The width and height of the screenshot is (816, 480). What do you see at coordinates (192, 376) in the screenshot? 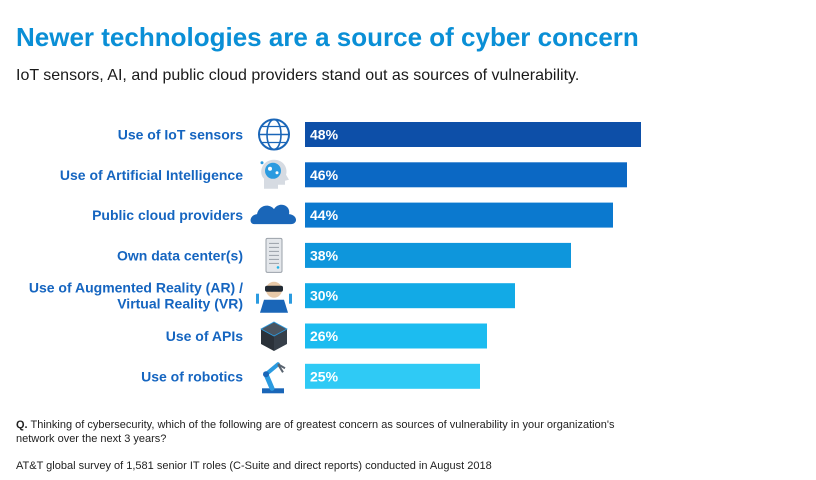
I see `category-label: Use of robotics` at bounding box center [192, 376].